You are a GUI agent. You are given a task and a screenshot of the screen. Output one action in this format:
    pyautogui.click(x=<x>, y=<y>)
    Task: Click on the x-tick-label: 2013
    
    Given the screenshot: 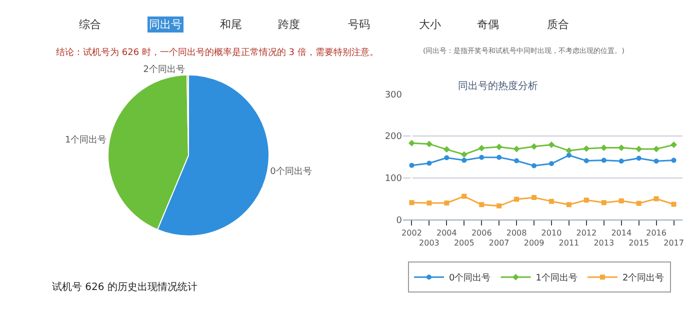 What is the action you would take?
    pyautogui.click(x=604, y=243)
    